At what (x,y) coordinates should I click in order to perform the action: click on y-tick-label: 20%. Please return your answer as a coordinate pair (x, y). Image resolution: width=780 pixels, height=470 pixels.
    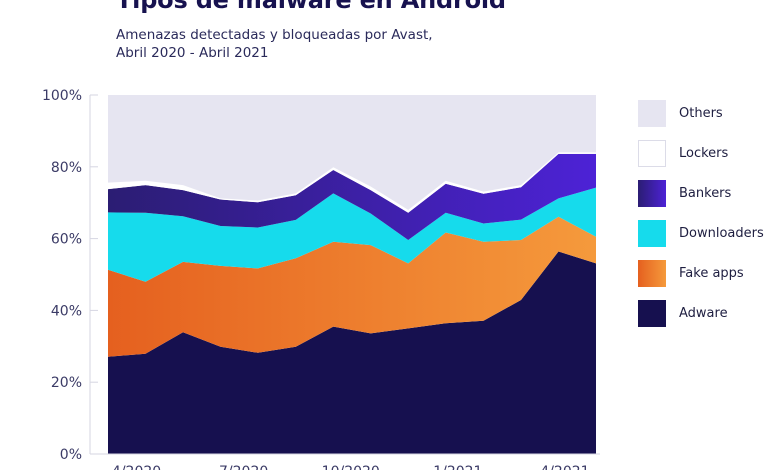
    Looking at the image, I should click on (66, 383).